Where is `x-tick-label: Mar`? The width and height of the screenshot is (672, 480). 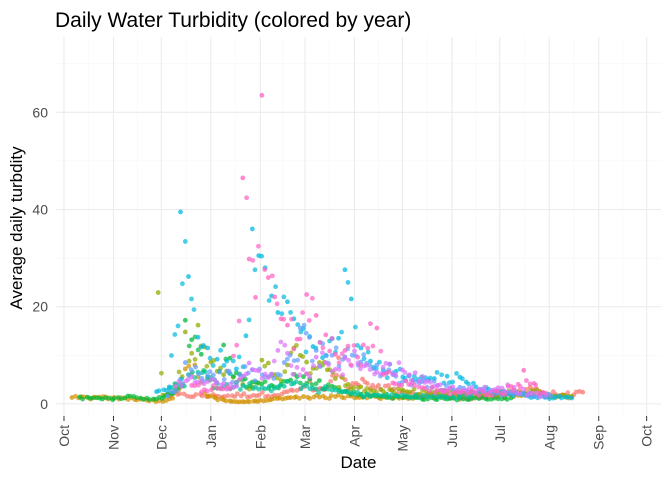 x-tick-label: Mar is located at coordinates (305, 437).